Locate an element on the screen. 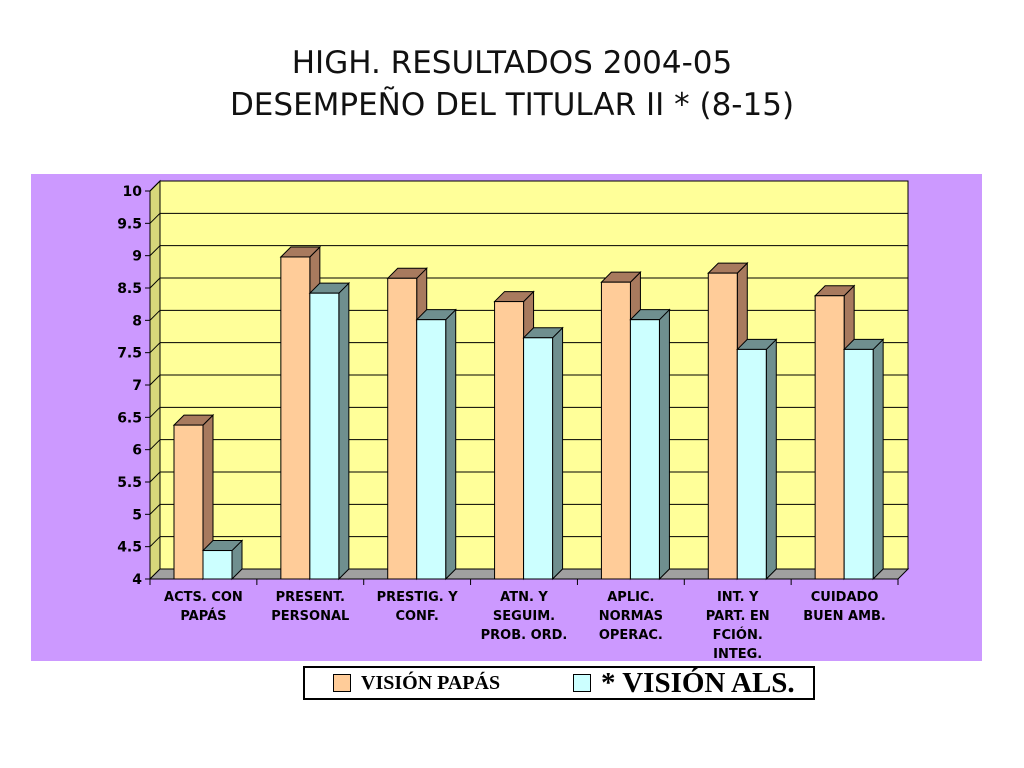  y-tick-label: 7.5 is located at coordinates (129, 354).